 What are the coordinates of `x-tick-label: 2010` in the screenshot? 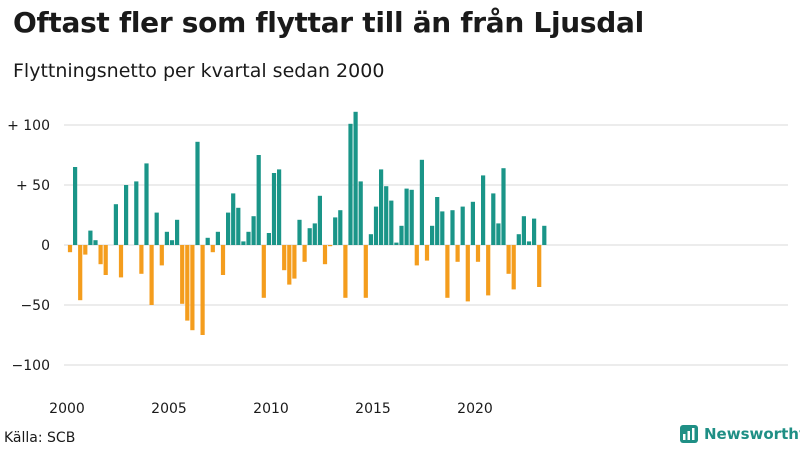 It's located at (271, 409).